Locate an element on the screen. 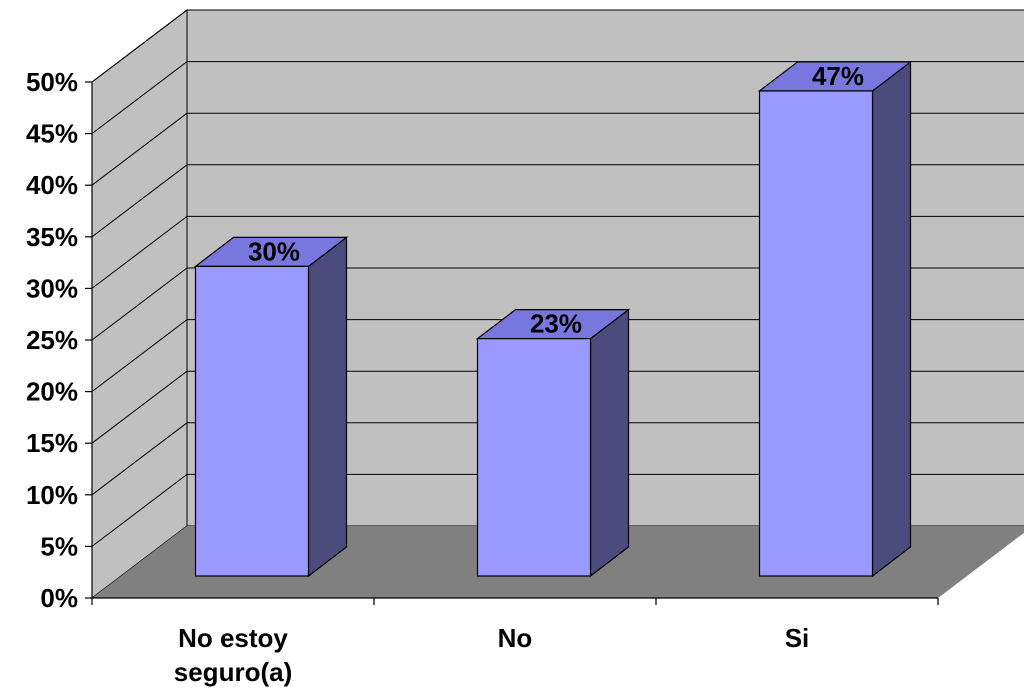 The image size is (1024, 691). y-axis-tick-labels: 0% 5% 10% 15% 20% 25% 30% 35% 40% 45% 50% is located at coordinates (52, 340).